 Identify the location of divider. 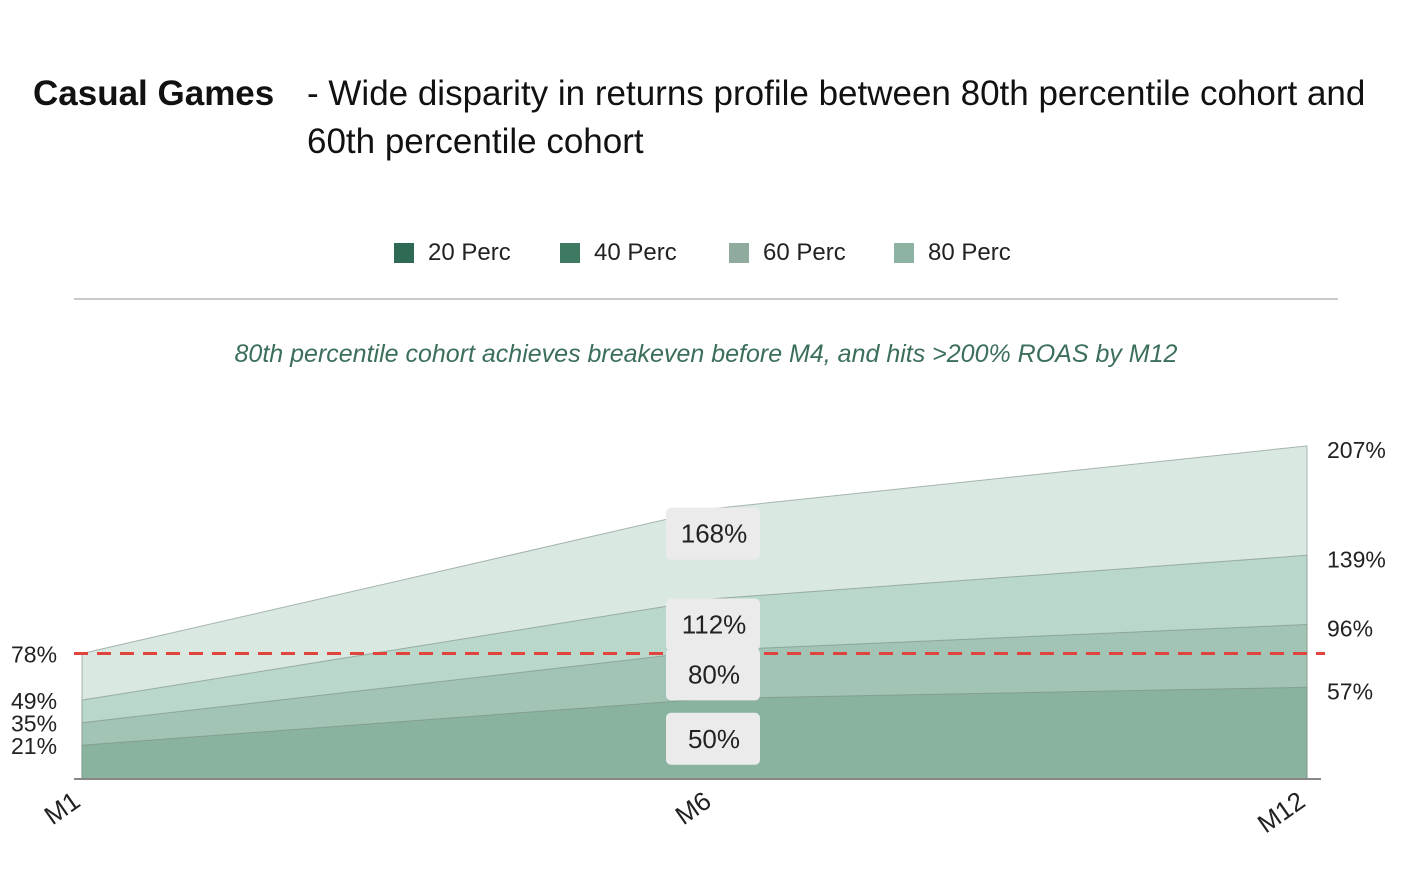
(706, 299).